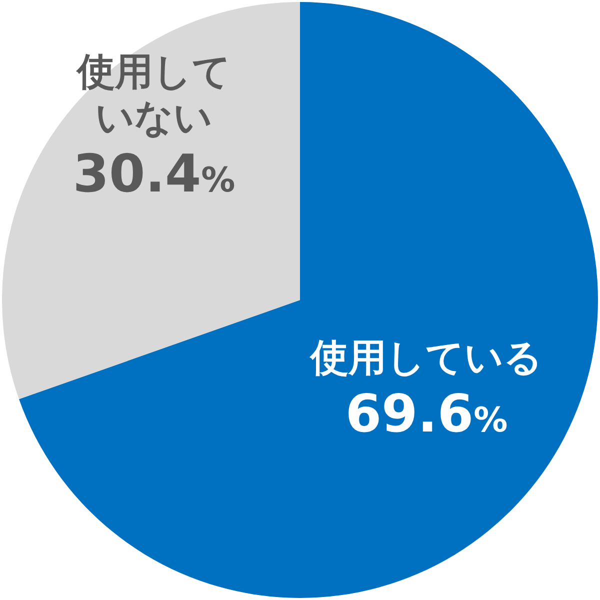 The width and height of the screenshot is (600, 600). I want to click on slice-label: 使用していない, so click(153, 95).